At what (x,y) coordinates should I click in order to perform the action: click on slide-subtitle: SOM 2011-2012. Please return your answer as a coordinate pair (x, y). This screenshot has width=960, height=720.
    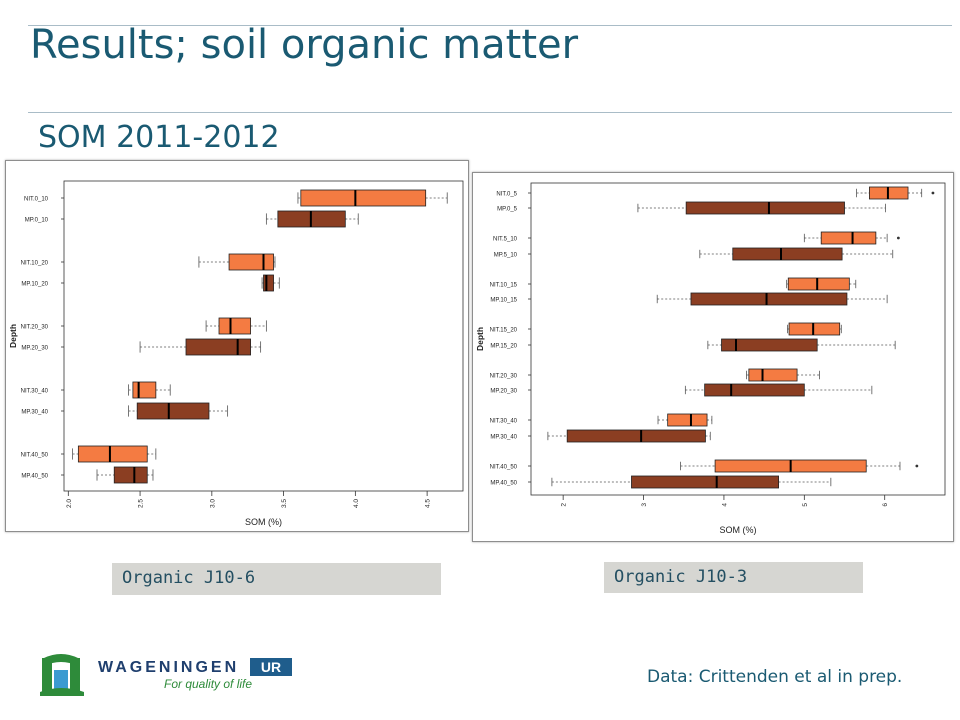
    Looking at the image, I should click on (159, 137).